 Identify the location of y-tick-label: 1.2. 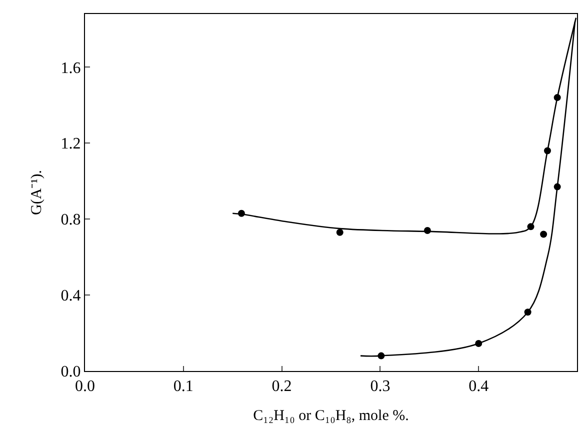
(70, 144).